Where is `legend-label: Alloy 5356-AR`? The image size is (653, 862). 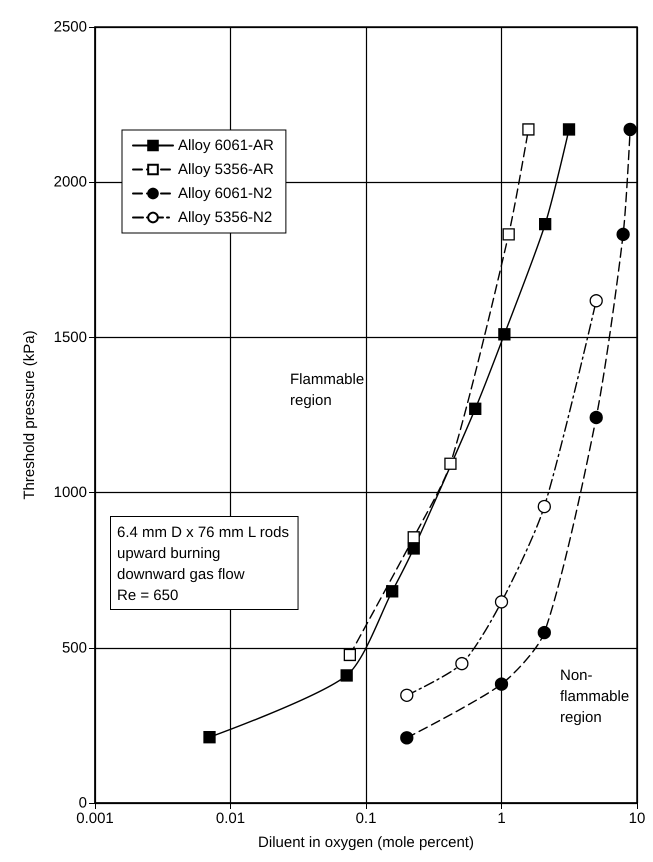
legend-label: Alloy 5356-AR is located at coordinates (226, 169).